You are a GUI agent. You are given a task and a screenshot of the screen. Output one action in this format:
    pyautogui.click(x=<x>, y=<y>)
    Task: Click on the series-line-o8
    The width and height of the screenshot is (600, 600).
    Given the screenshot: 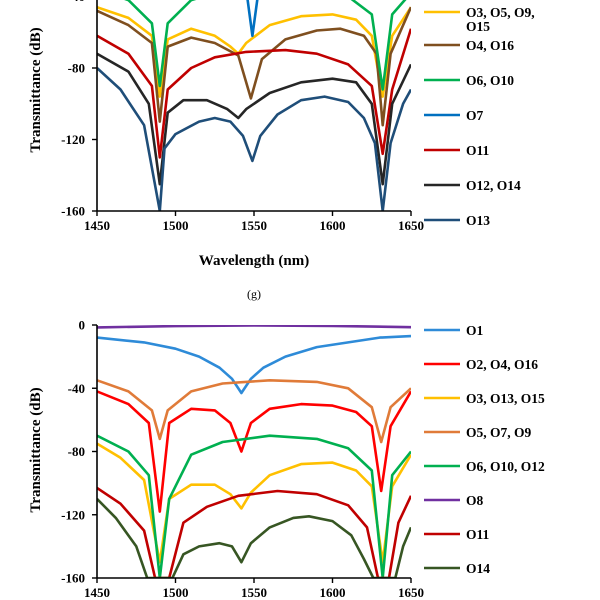 What is the action you would take?
    pyautogui.click(x=254, y=327)
    